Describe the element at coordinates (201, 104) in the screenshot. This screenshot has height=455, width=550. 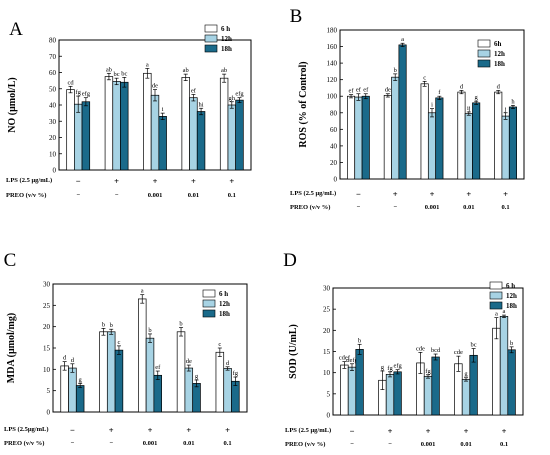
I see `significance-letter: hi` at that location.